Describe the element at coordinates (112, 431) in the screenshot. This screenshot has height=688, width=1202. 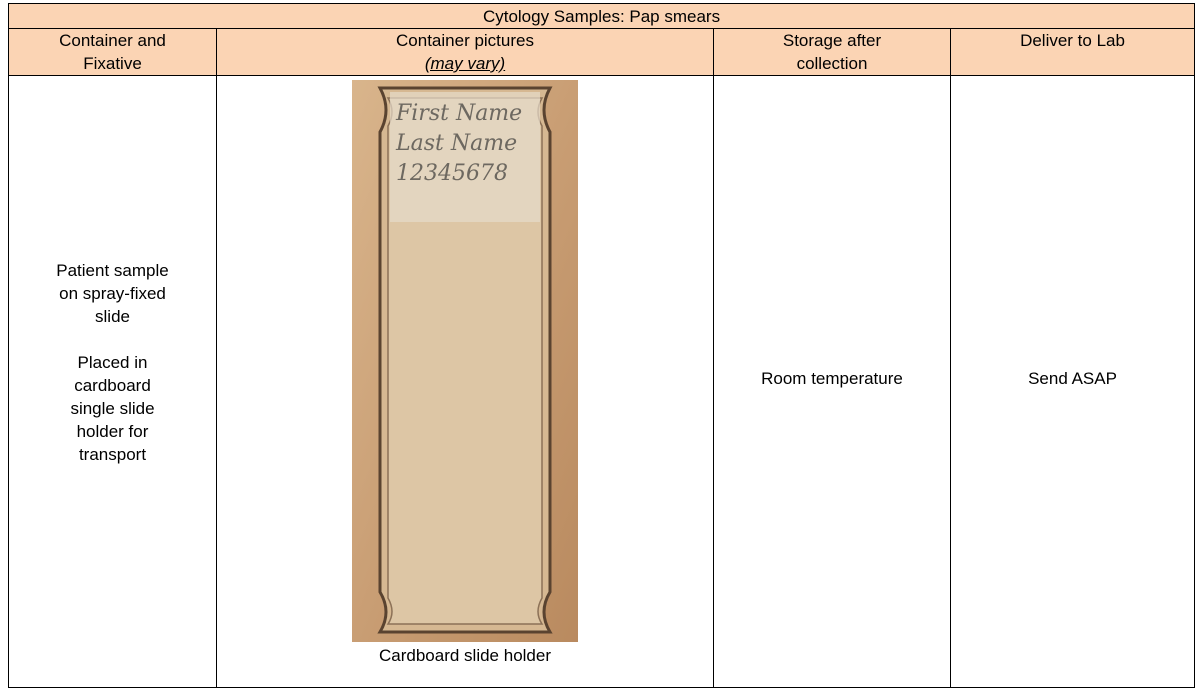
I see `text-line: holder for` at that location.